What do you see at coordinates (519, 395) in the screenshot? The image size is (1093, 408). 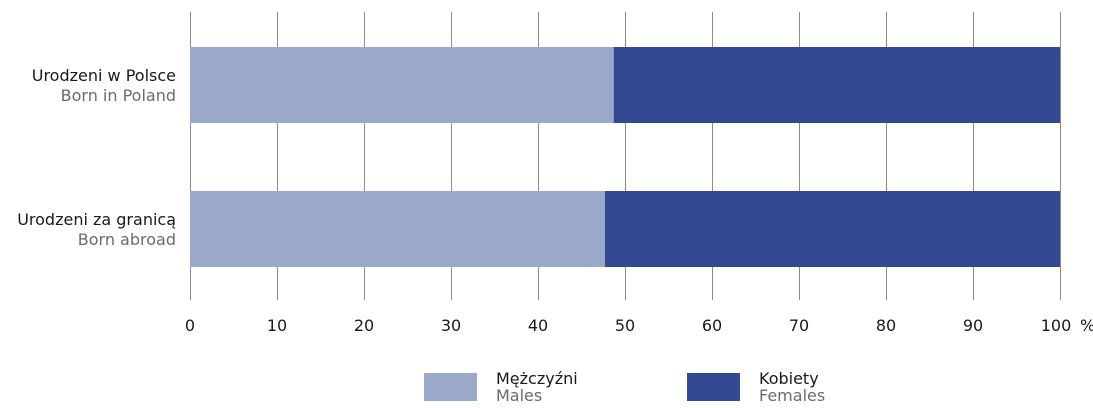 I see `legend-sublabel-males: Males` at bounding box center [519, 395].